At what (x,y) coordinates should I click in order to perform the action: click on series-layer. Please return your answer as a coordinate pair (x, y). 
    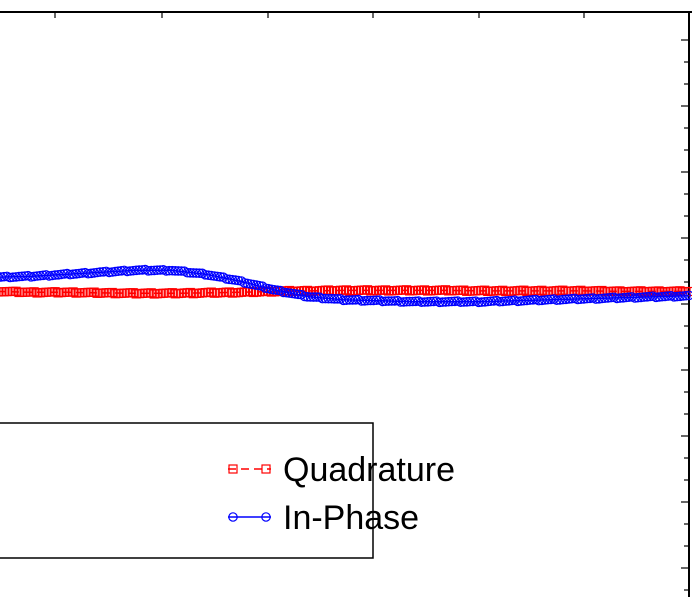
    Looking at the image, I should click on (346, 286).